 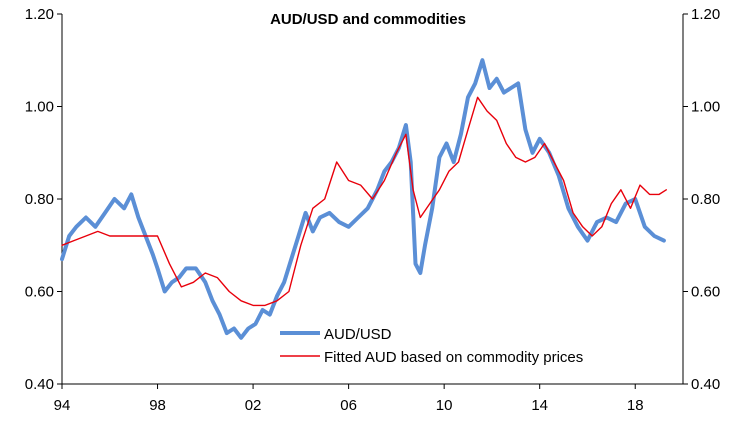 I want to click on x-tick-label: 06, so click(x=348, y=405).